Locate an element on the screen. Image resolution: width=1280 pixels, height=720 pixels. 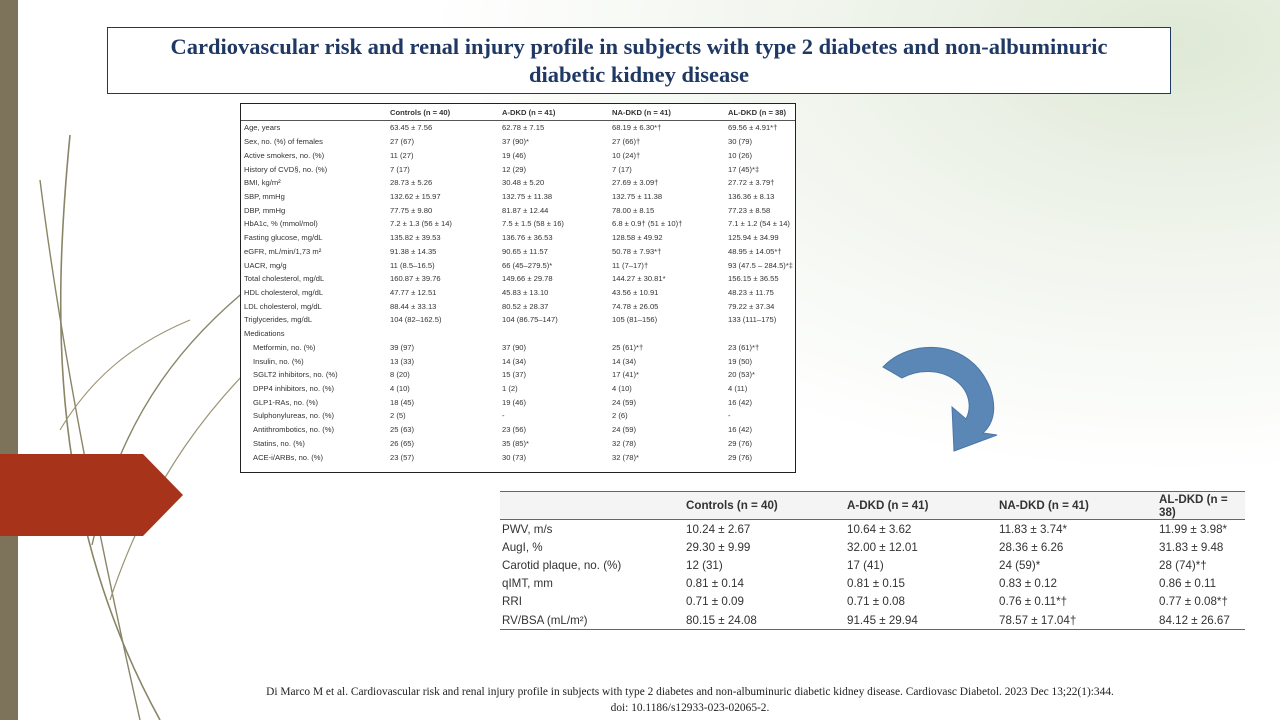
table-cell: 17 (41)* is located at coordinates (626, 375).